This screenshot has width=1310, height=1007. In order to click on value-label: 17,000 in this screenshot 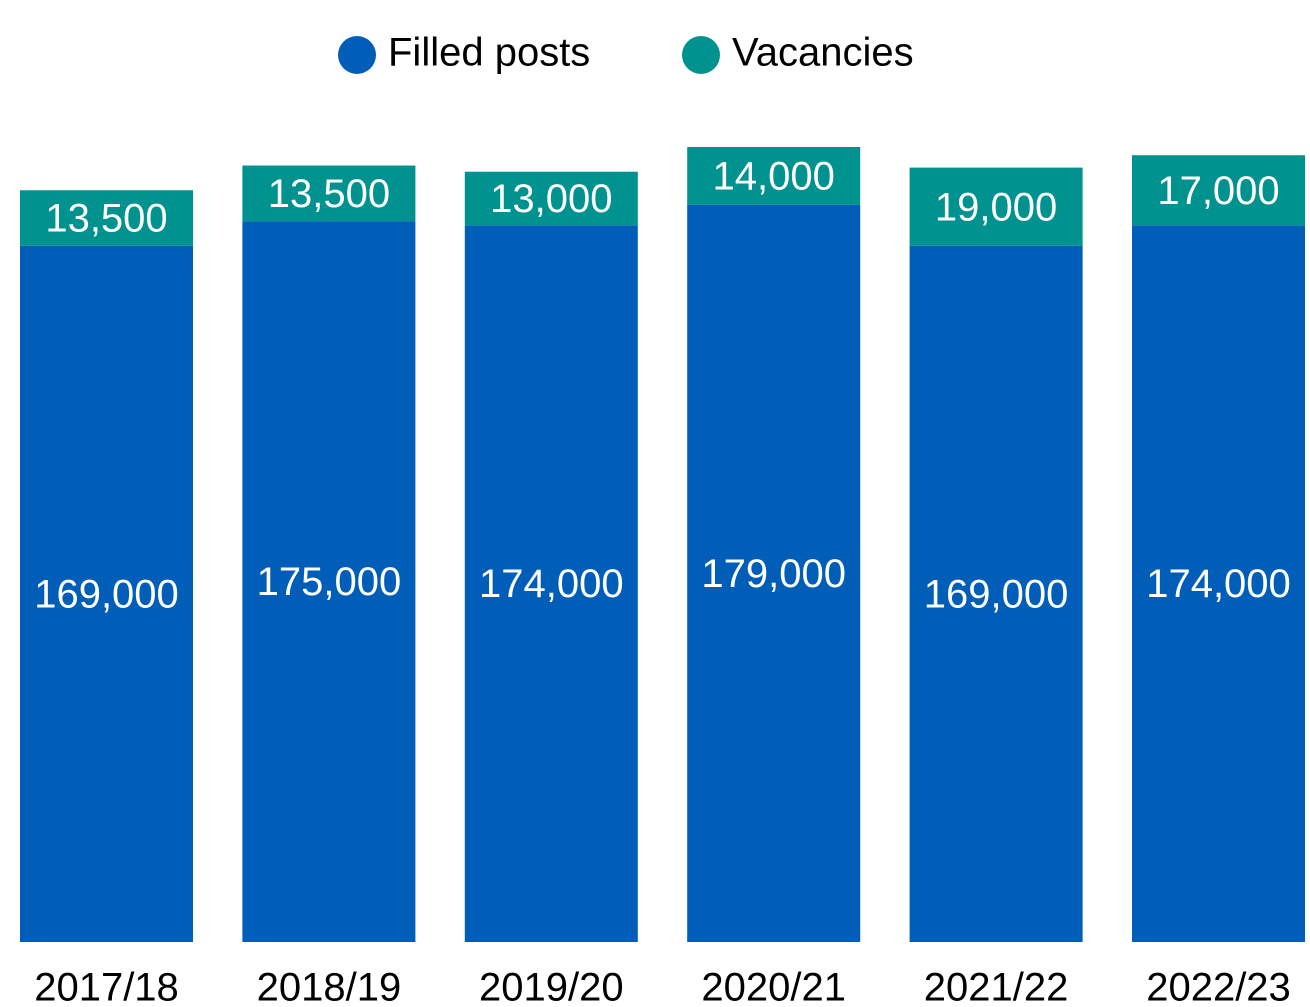, I will do `click(1218, 191)`.